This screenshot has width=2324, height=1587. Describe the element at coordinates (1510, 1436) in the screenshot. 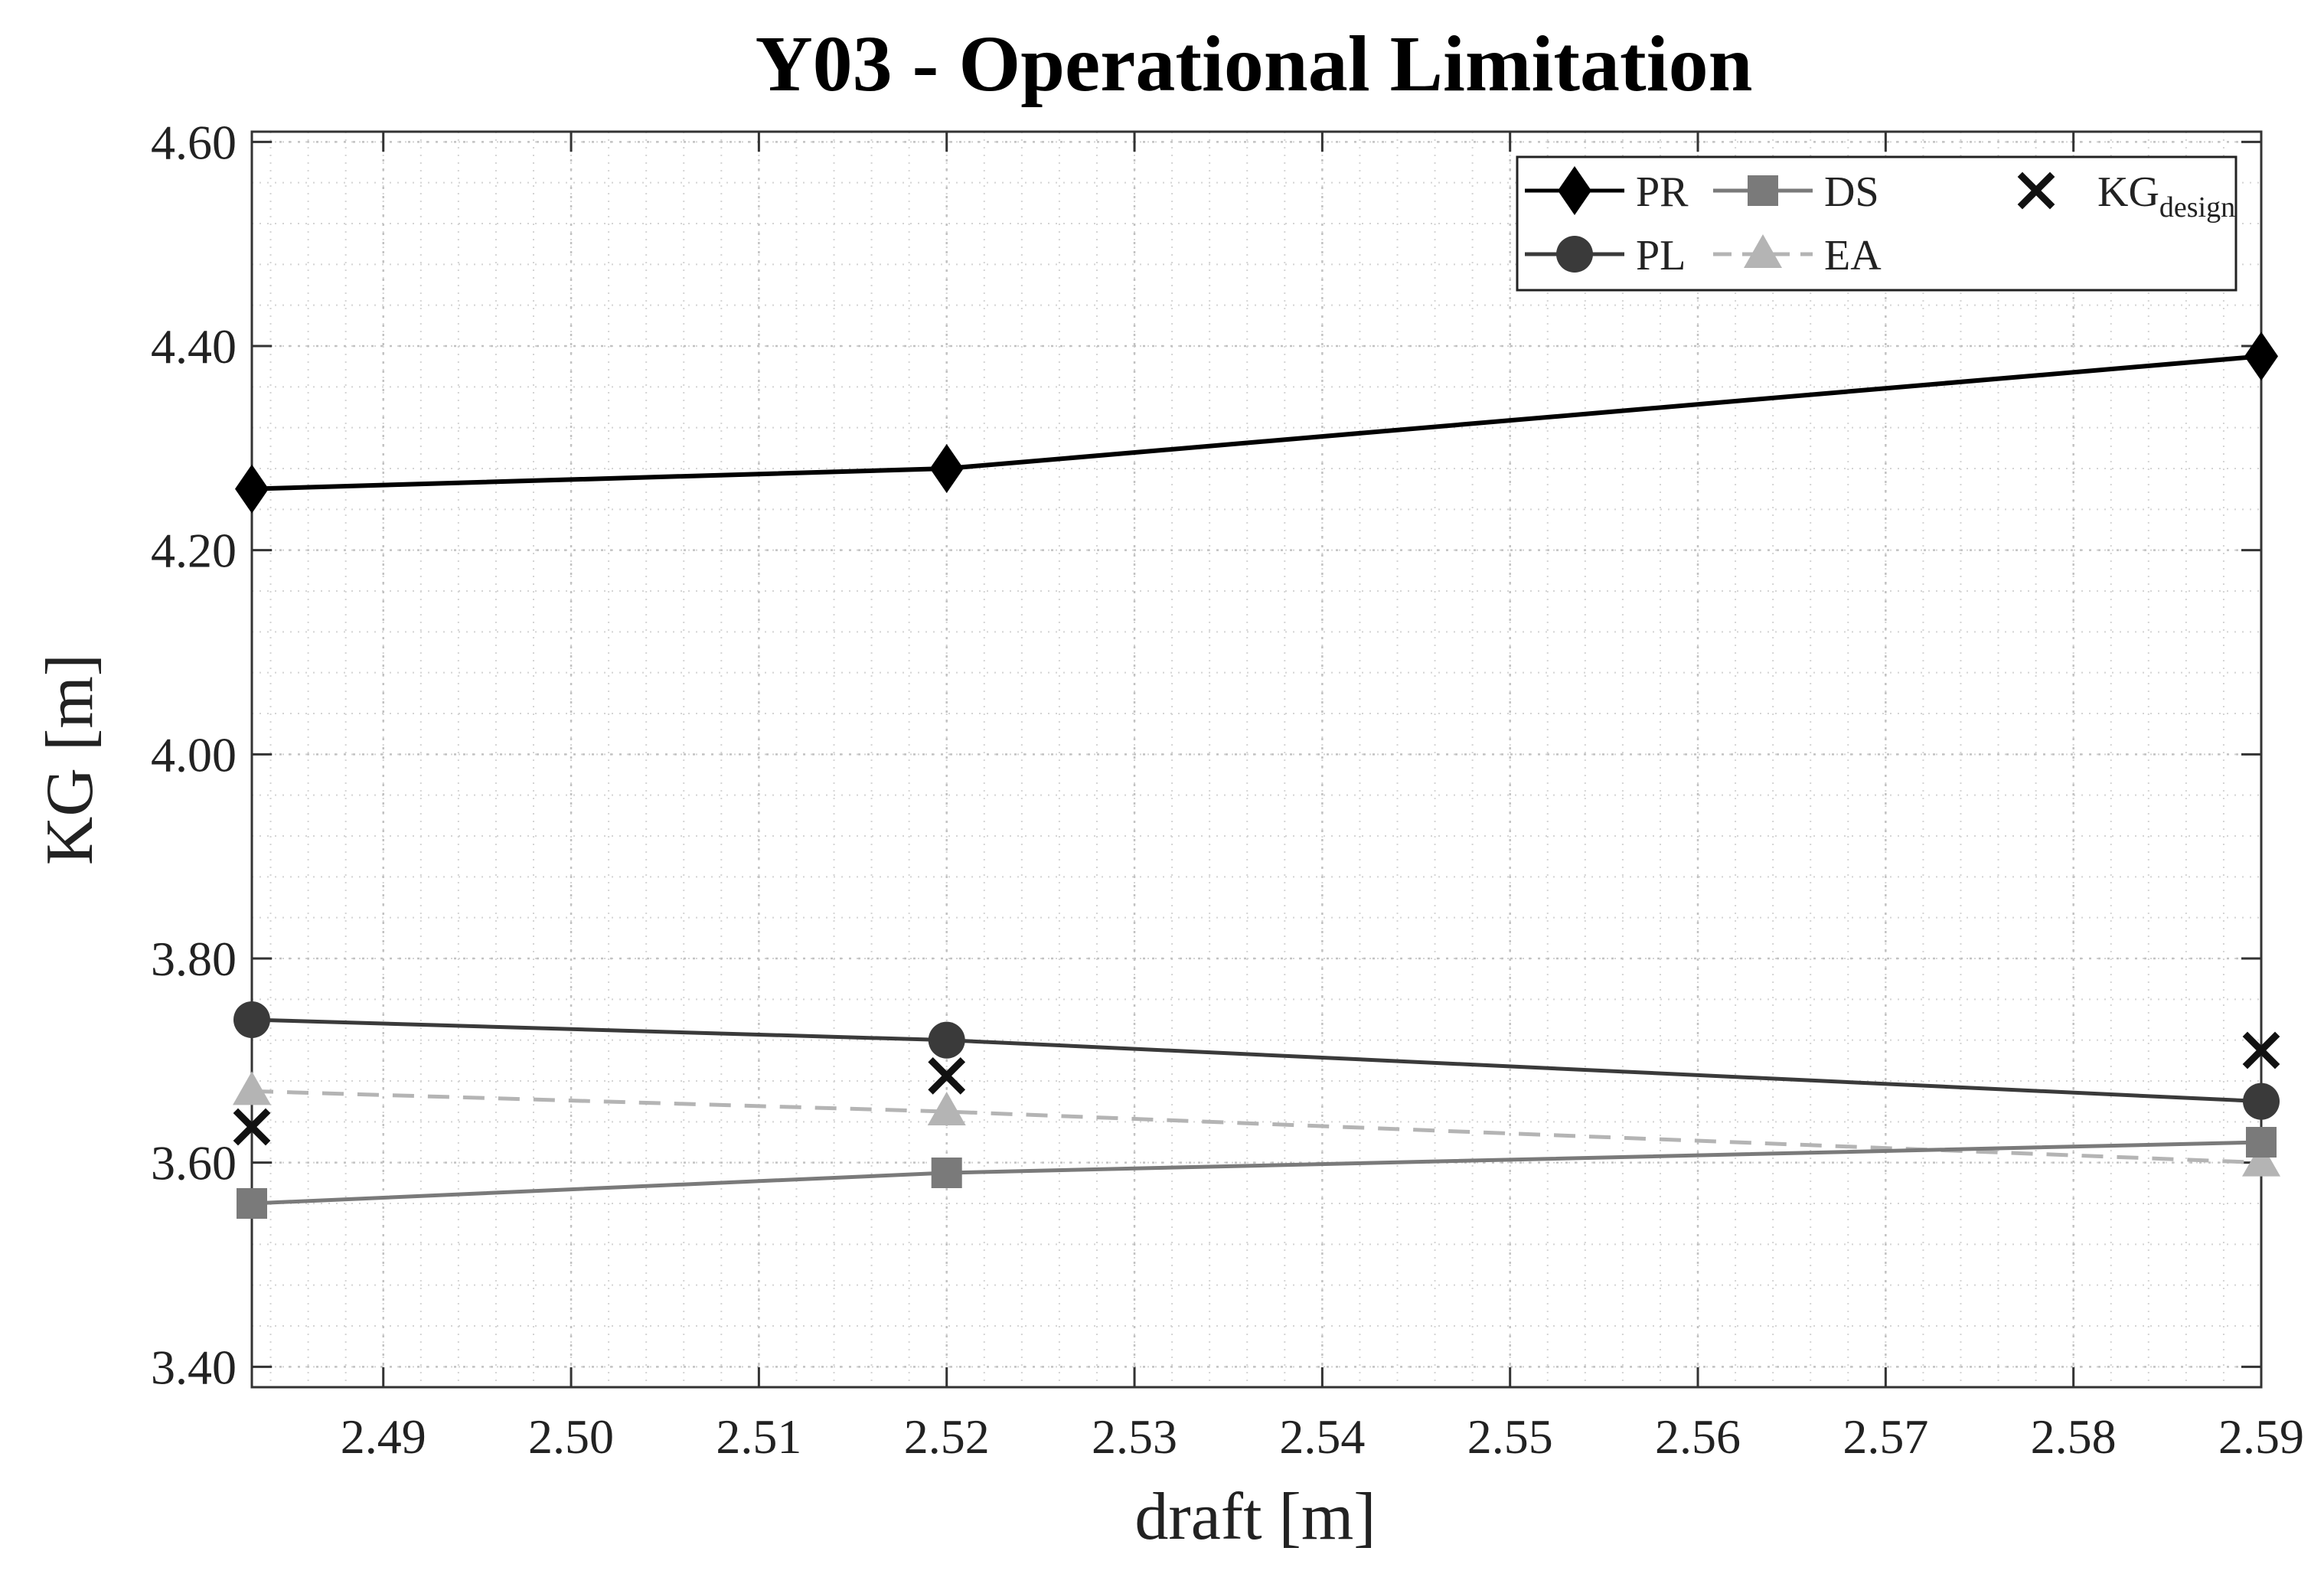

I see `x-tick-label: 2.55` at that location.